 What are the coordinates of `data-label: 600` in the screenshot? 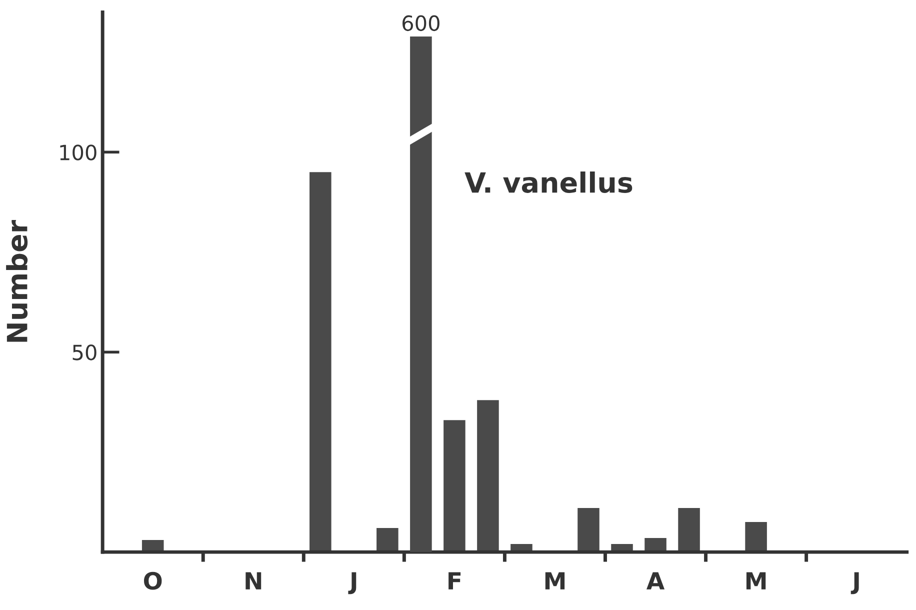 It's located at (421, 23).